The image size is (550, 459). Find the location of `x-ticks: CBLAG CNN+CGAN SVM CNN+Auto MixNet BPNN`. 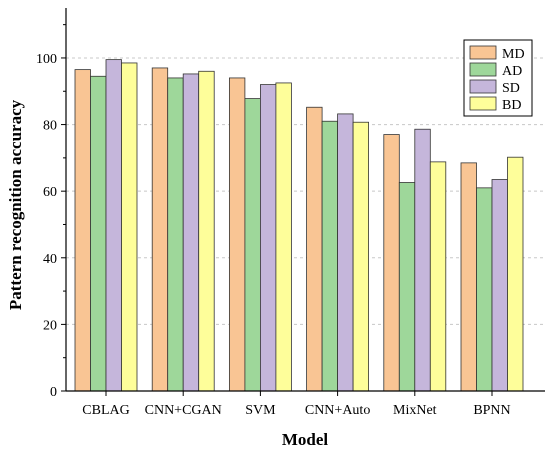

x-ticks: CBLAG CNN+CGAN SVM CNN+Auto MixNet BPNN is located at coordinates (296, 404).